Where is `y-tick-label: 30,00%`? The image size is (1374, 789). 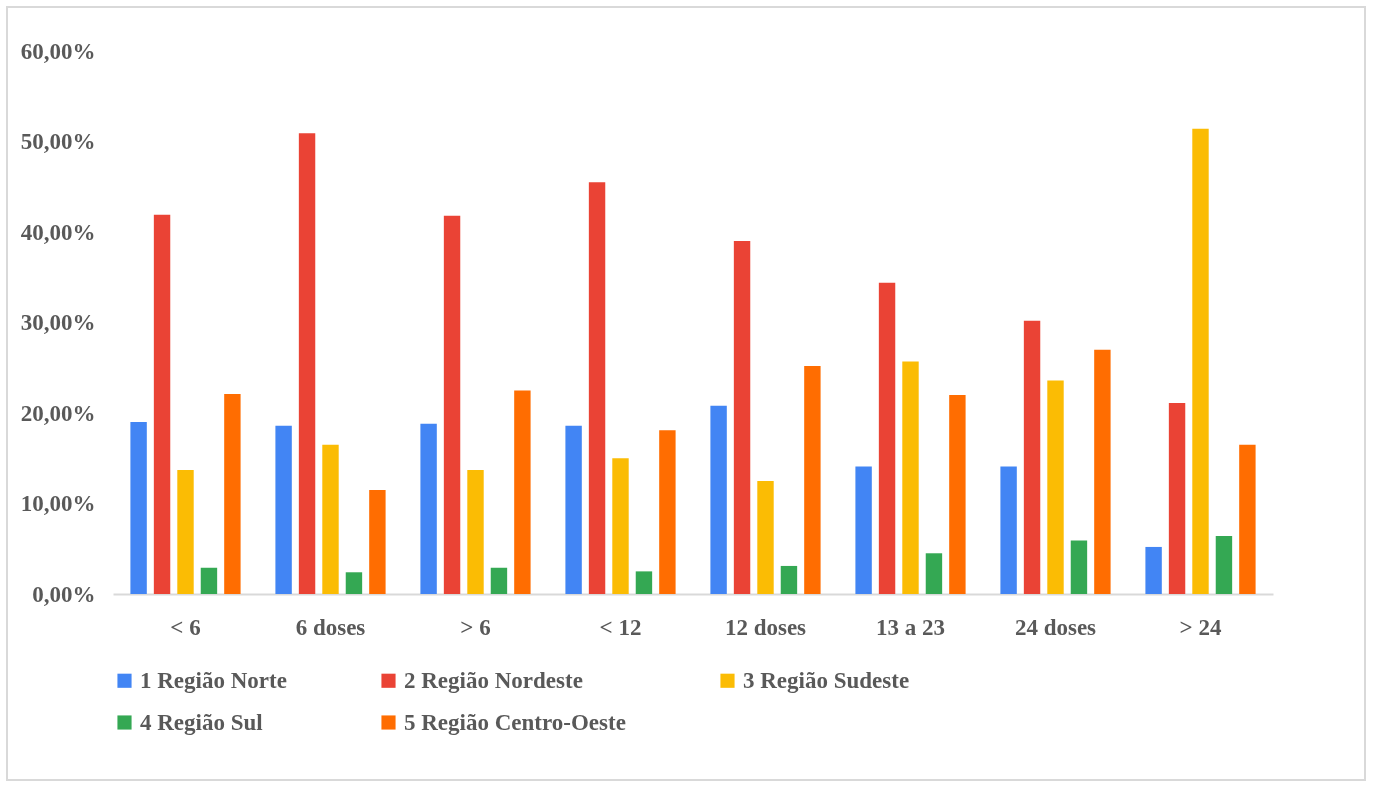
y-tick-label: 30,00% is located at coordinates (58, 322).